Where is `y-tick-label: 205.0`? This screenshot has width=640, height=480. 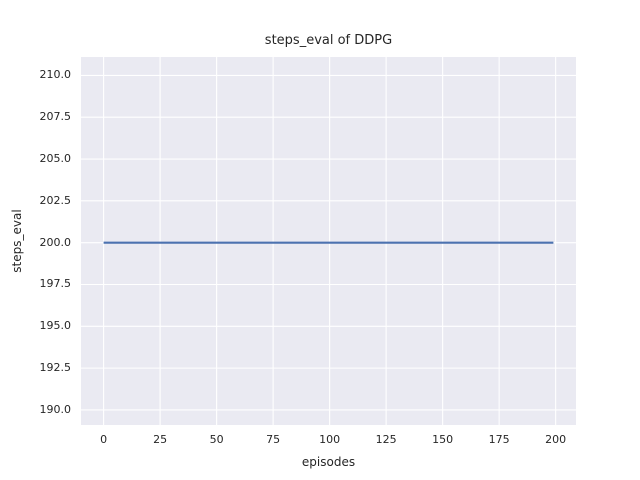
y-tick-label: 205.0 is located at coordinates (55, 159).